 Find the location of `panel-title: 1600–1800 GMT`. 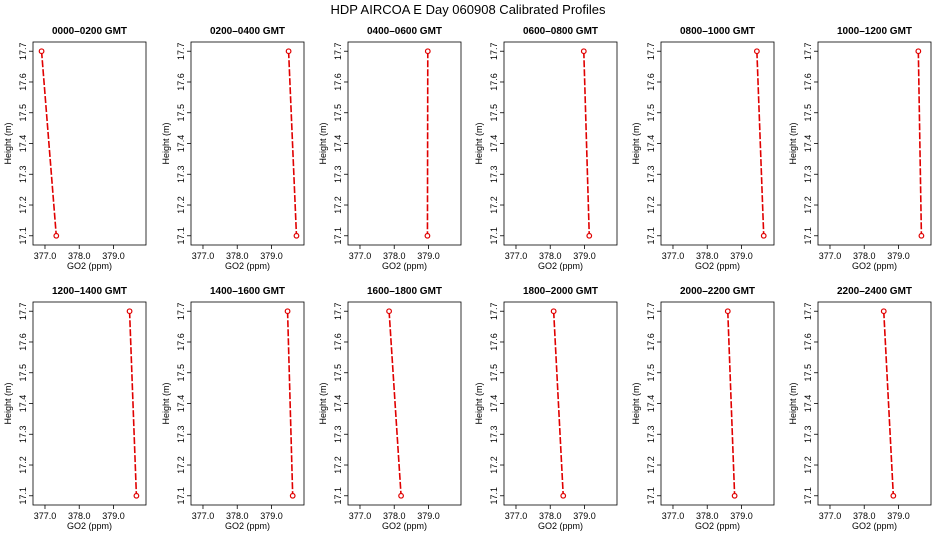

panel-title: 1600–1800 GMT is located at coordinates (404, 291).